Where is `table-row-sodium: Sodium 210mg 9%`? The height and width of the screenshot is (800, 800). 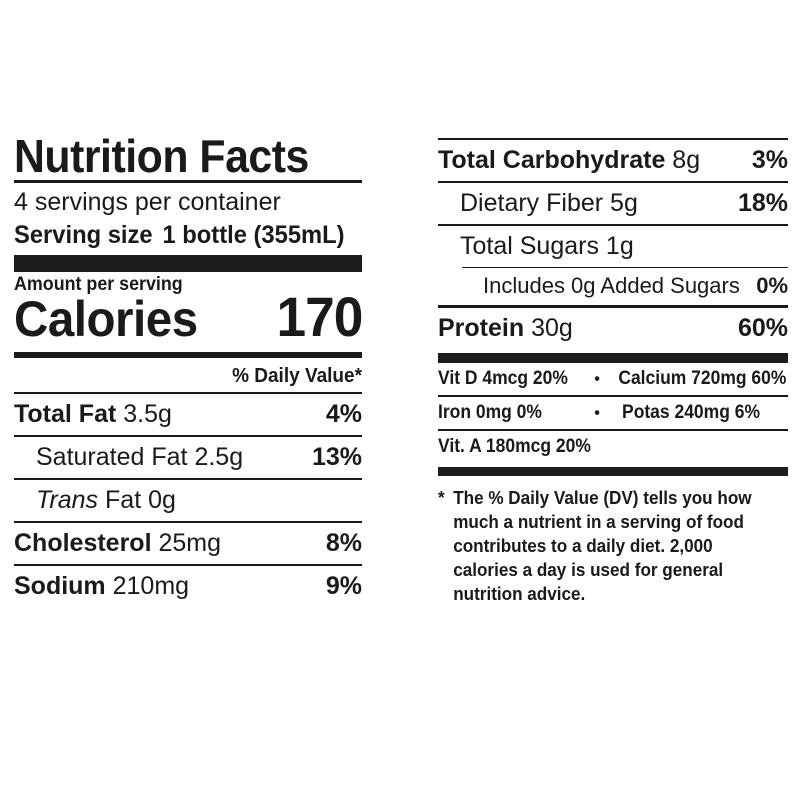 table-row-sodium: Sodium 210mg 9% is located at coordinates (188, 586).